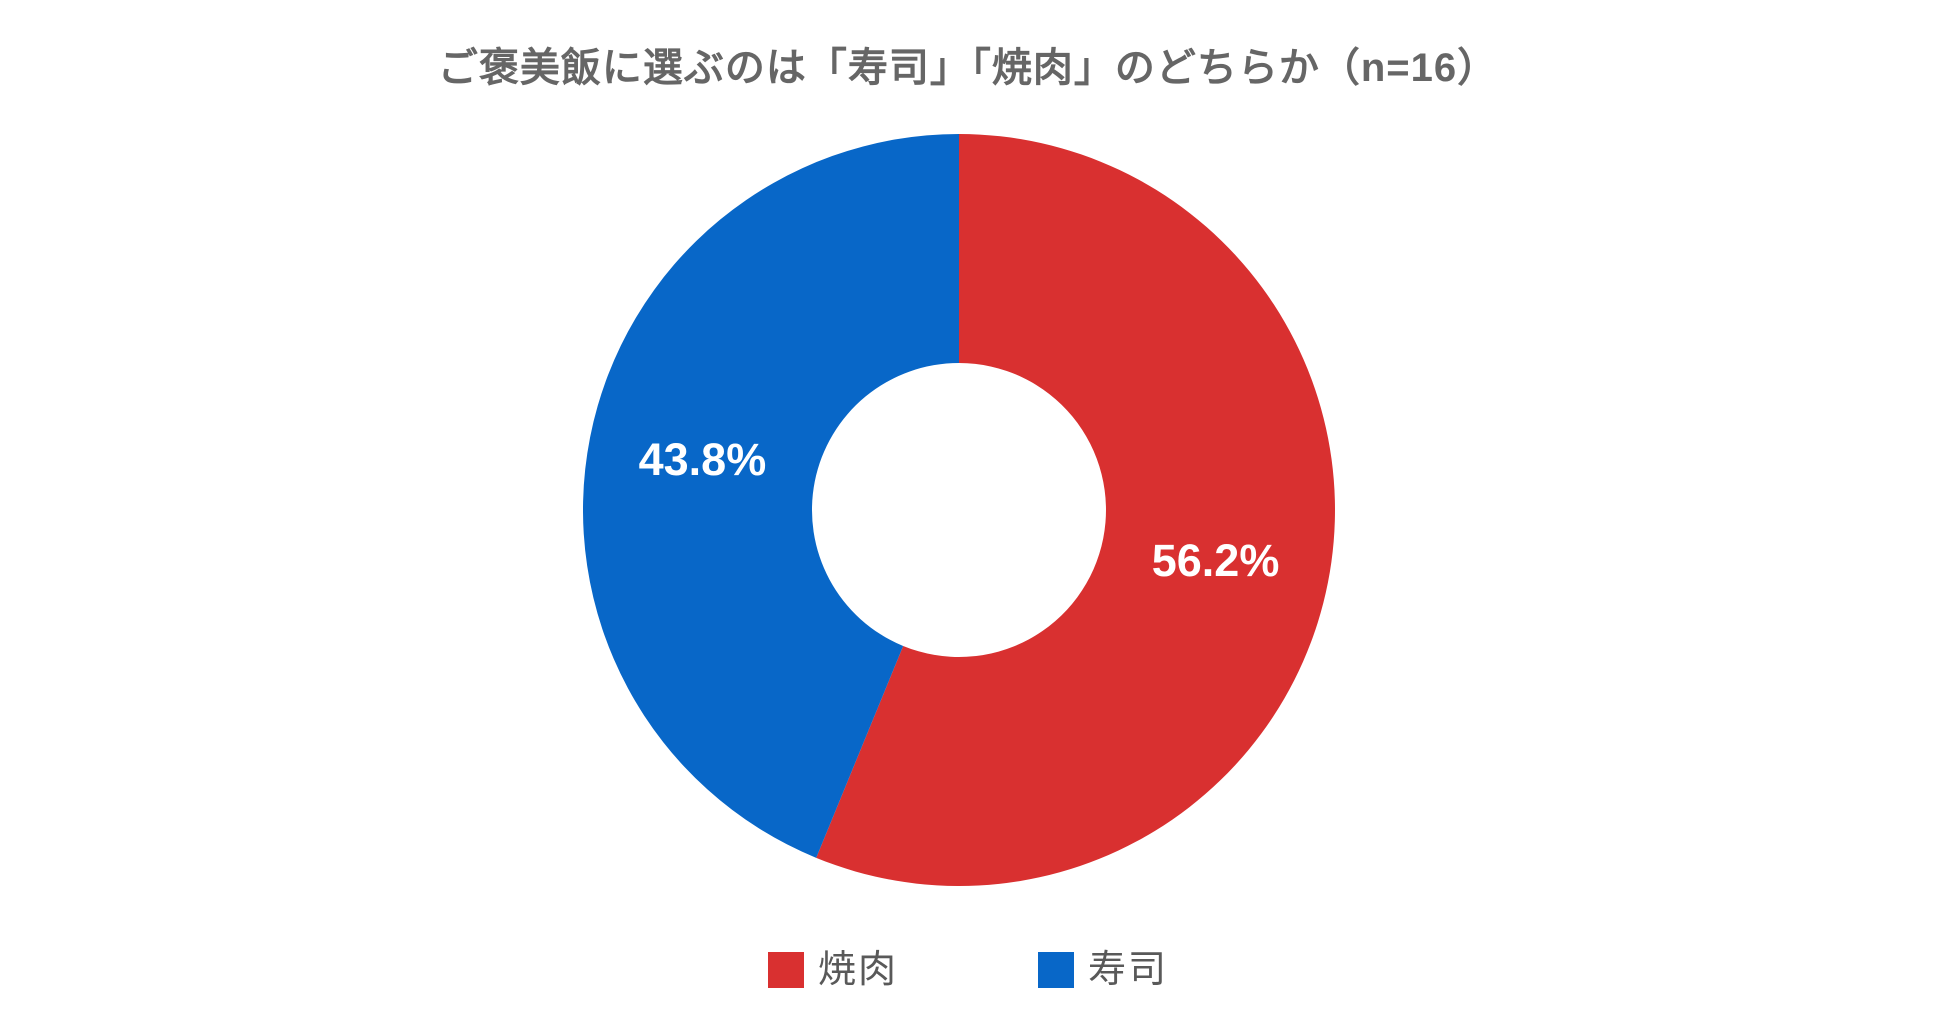 The image size is (1936, 1016). I want to click on legend-item-yakiniku: 焼肉, so click(832, 970).